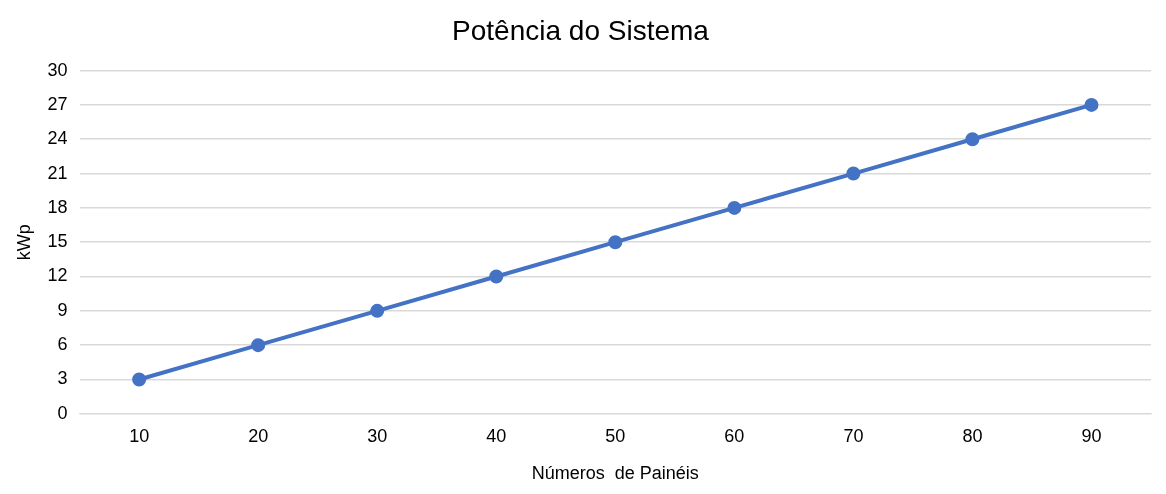 This screenshot has width=1166, height=494. I want to click on x-tick-label: 30, so click(377, 435).